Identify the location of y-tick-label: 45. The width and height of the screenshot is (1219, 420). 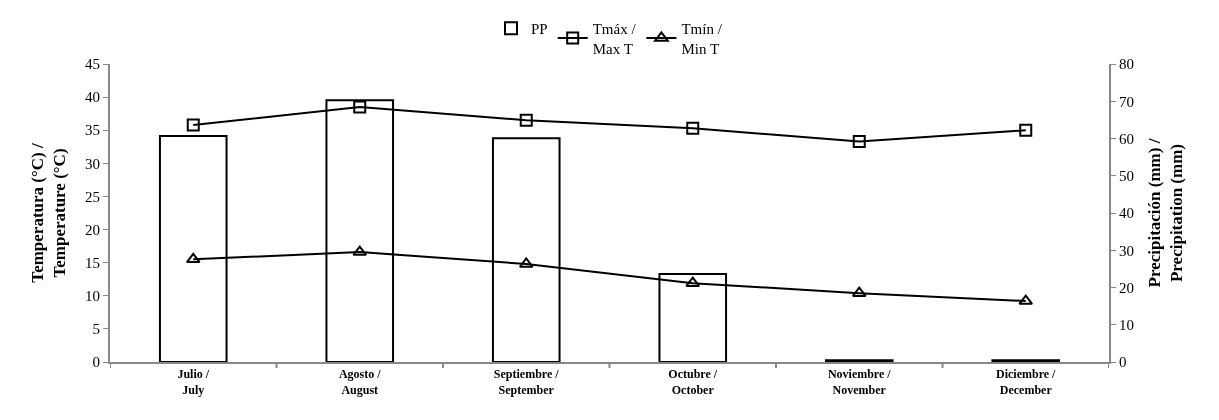
(92, 64).